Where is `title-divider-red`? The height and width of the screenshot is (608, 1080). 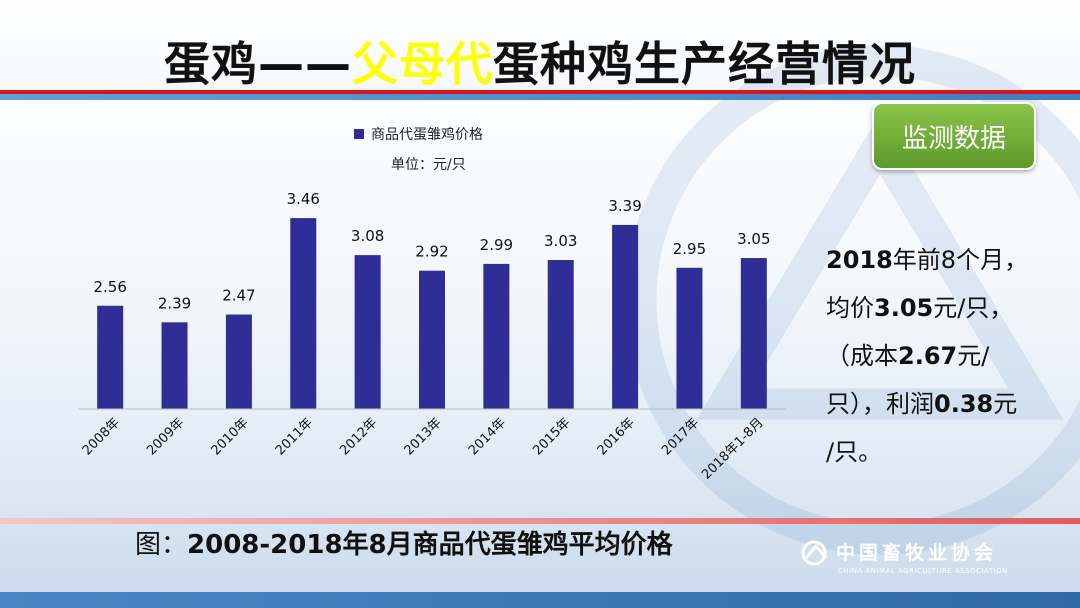
title-divider-red is located at coordinates (540, 92).